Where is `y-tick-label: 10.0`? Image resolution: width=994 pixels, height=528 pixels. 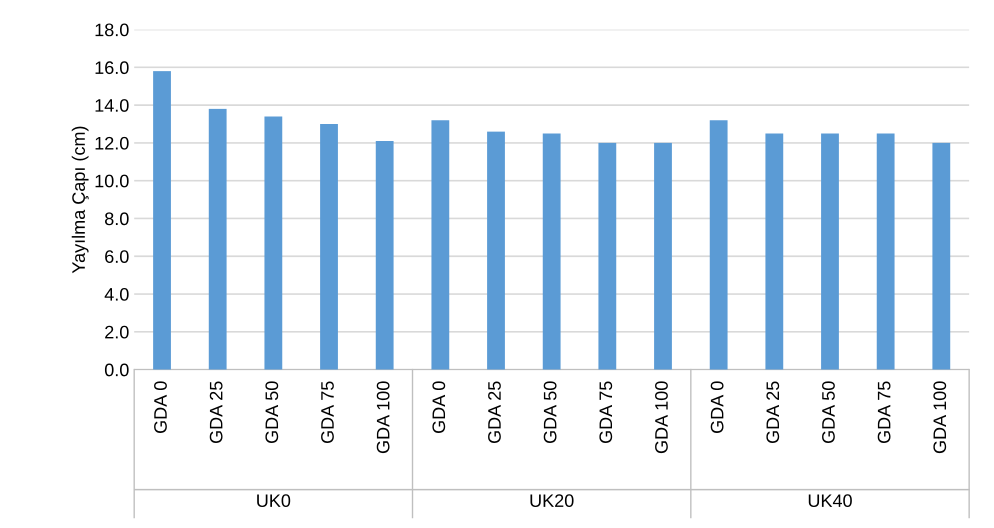
y-tick-label: 10.0 is located at coordinates (112, 181).